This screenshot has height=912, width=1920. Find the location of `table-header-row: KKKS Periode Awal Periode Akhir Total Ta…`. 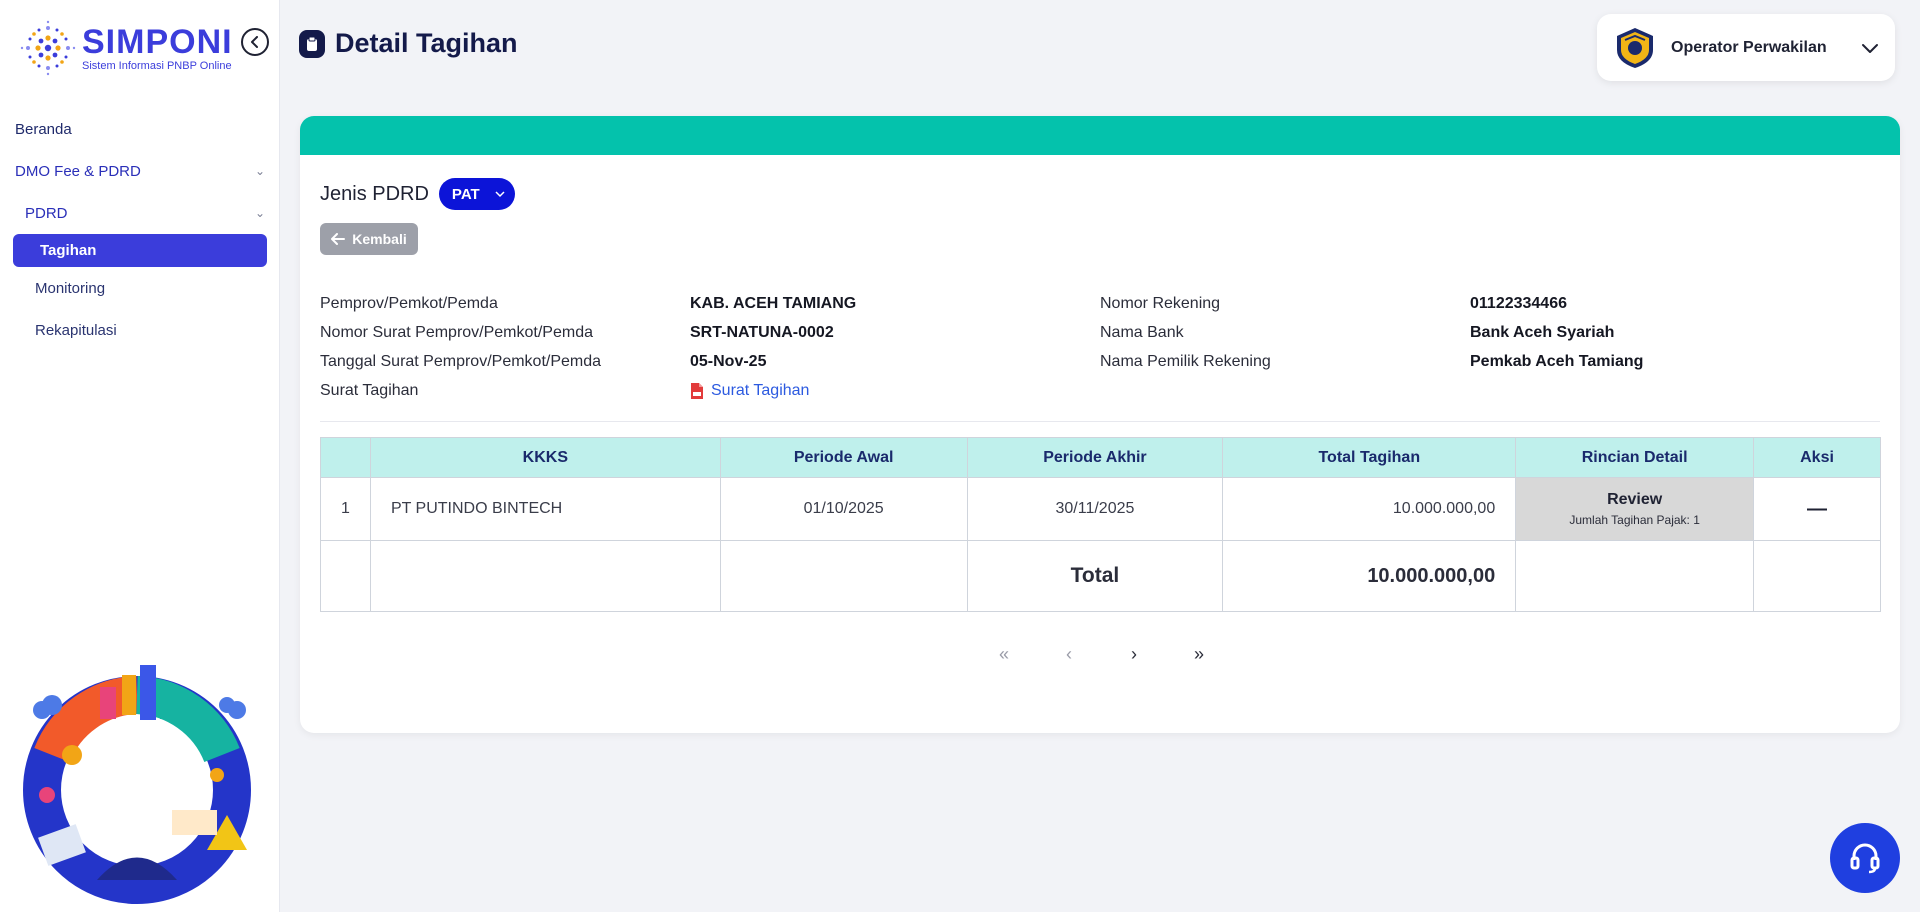

table-header-row: KKKS Periode Awal Periode Akhir Total Ta… is located at coordinates (1100, 457).